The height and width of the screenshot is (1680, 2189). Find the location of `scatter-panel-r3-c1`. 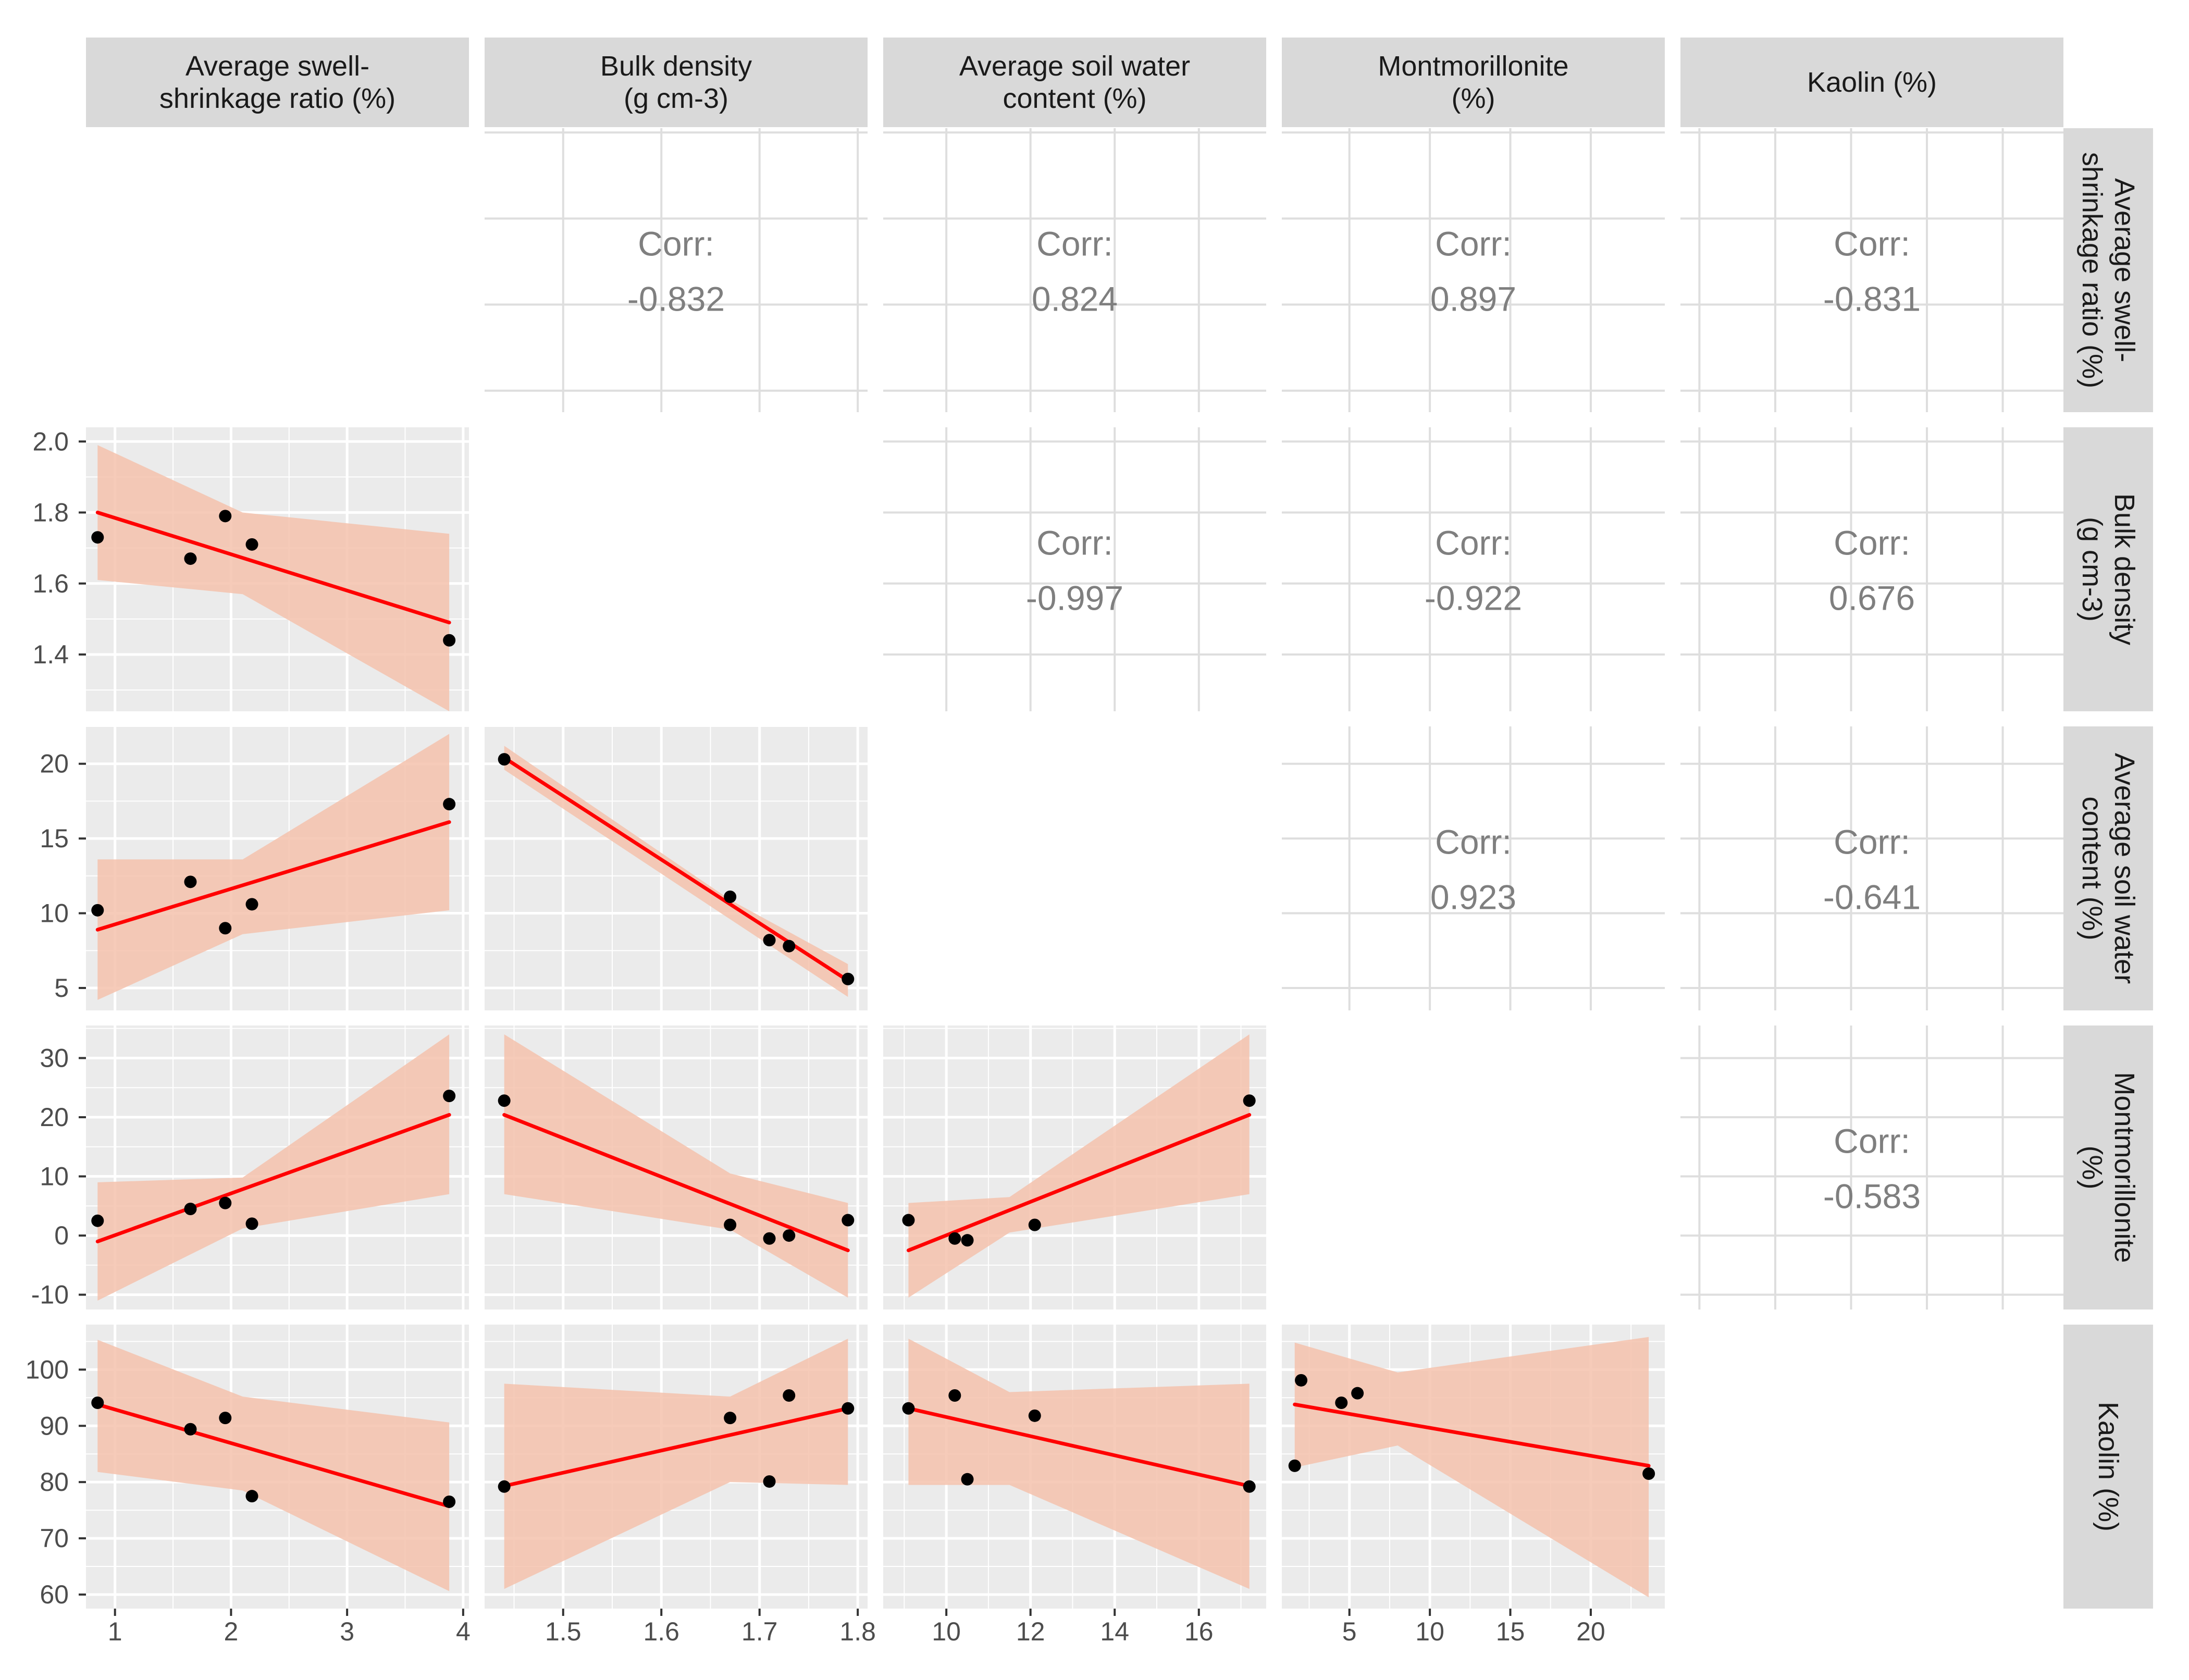

scatter-panel-r3-c1 is located at coordinates (277, 868).